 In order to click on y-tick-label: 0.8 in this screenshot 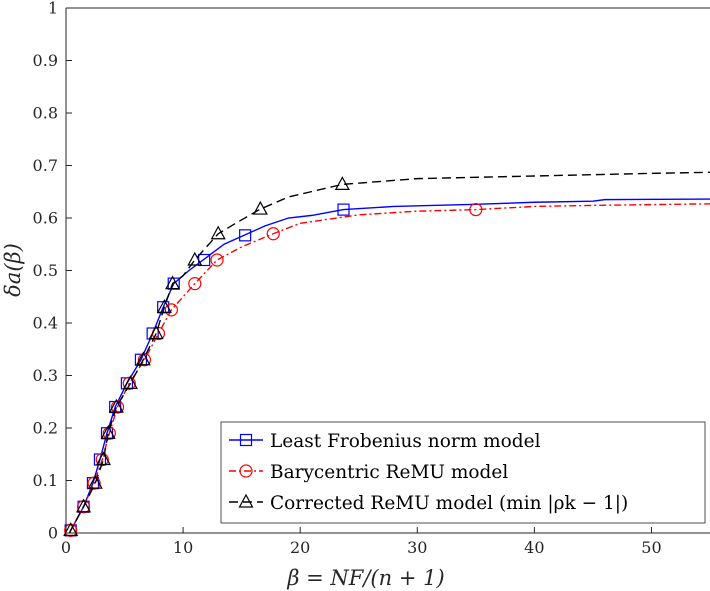, I will do `click(45, 113)`.